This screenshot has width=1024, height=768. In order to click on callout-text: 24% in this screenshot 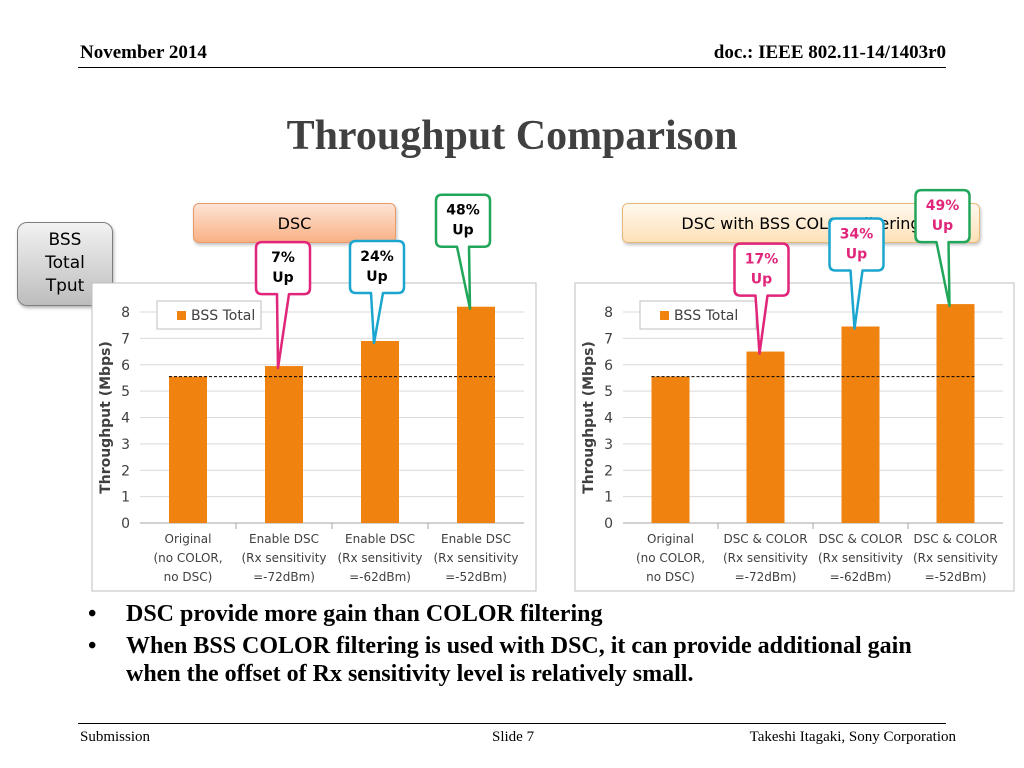, I will do `click(377, 257)`.